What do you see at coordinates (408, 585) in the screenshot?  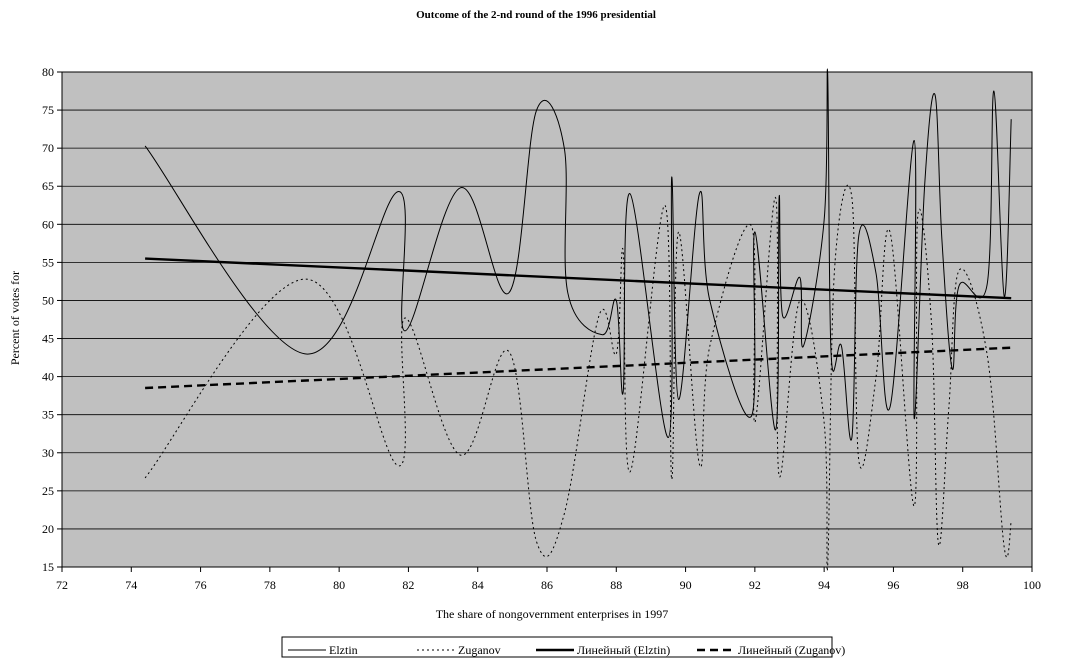 I see `x-tick-label: 82` at bounding box center [408, 585].